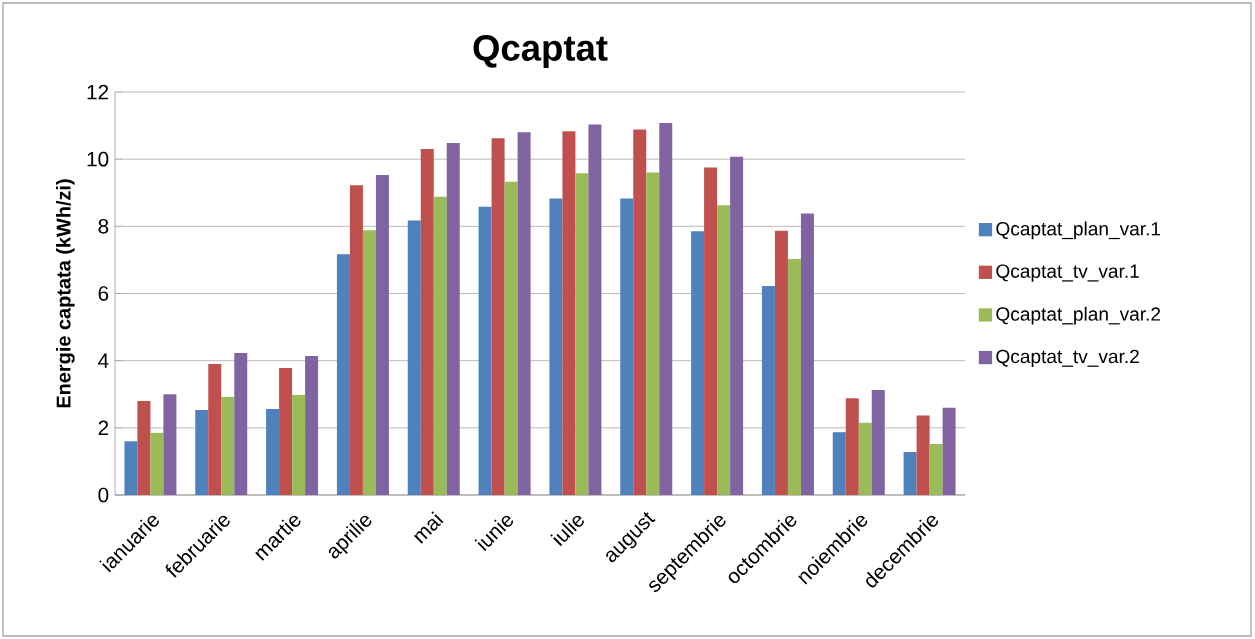 The width and height of the screenshot is (1255, 639). What do you see at coordinates (1067, 358) in the screenshot?
I see `legend-label: Qcaptat_tv_var.2` at bounding box center [1067, 358].